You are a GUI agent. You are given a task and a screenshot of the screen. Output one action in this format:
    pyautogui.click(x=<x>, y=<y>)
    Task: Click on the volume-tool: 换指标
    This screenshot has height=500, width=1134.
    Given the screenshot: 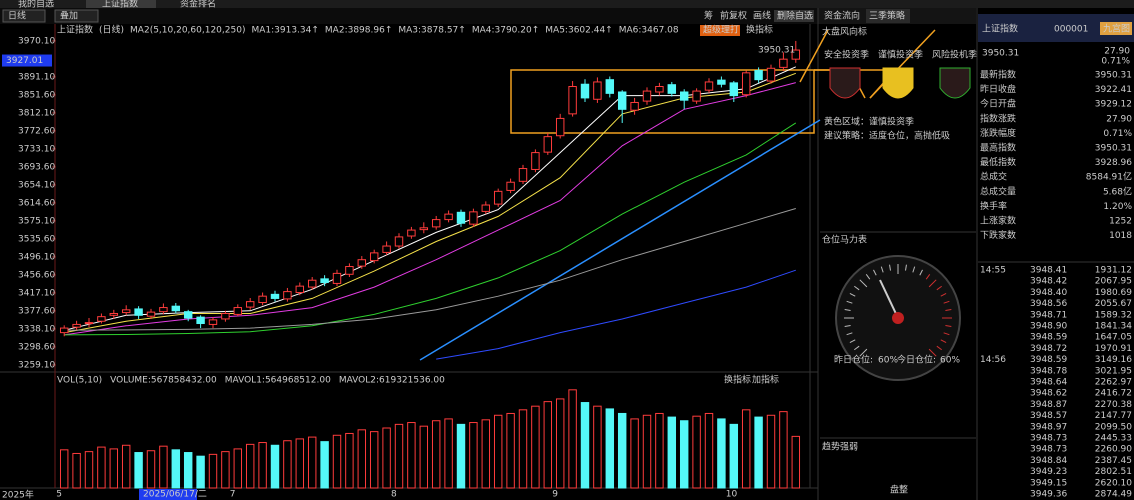 What is the action you would take?
    pyautogui.click(x=737, y=380)
    